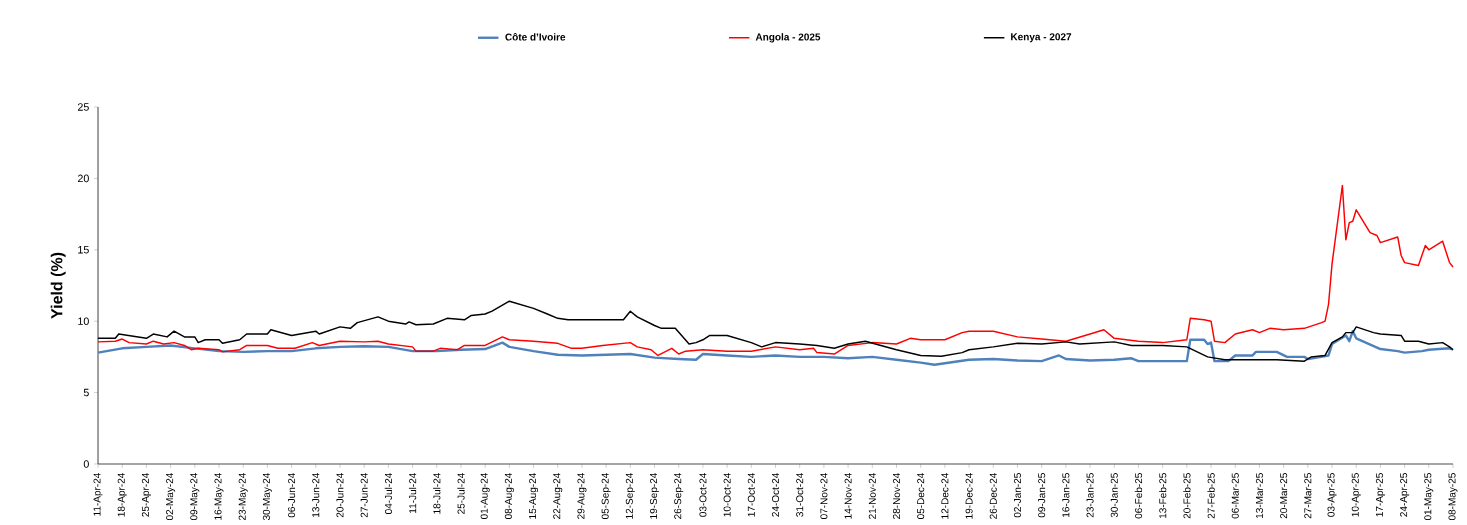 This screenshot has height=525, width=1467. What do you see at coordinates (1042, 495) in the screenshot?
I see `x-tick-label: 09-Jan-25` at bounding box center [1042, 495].